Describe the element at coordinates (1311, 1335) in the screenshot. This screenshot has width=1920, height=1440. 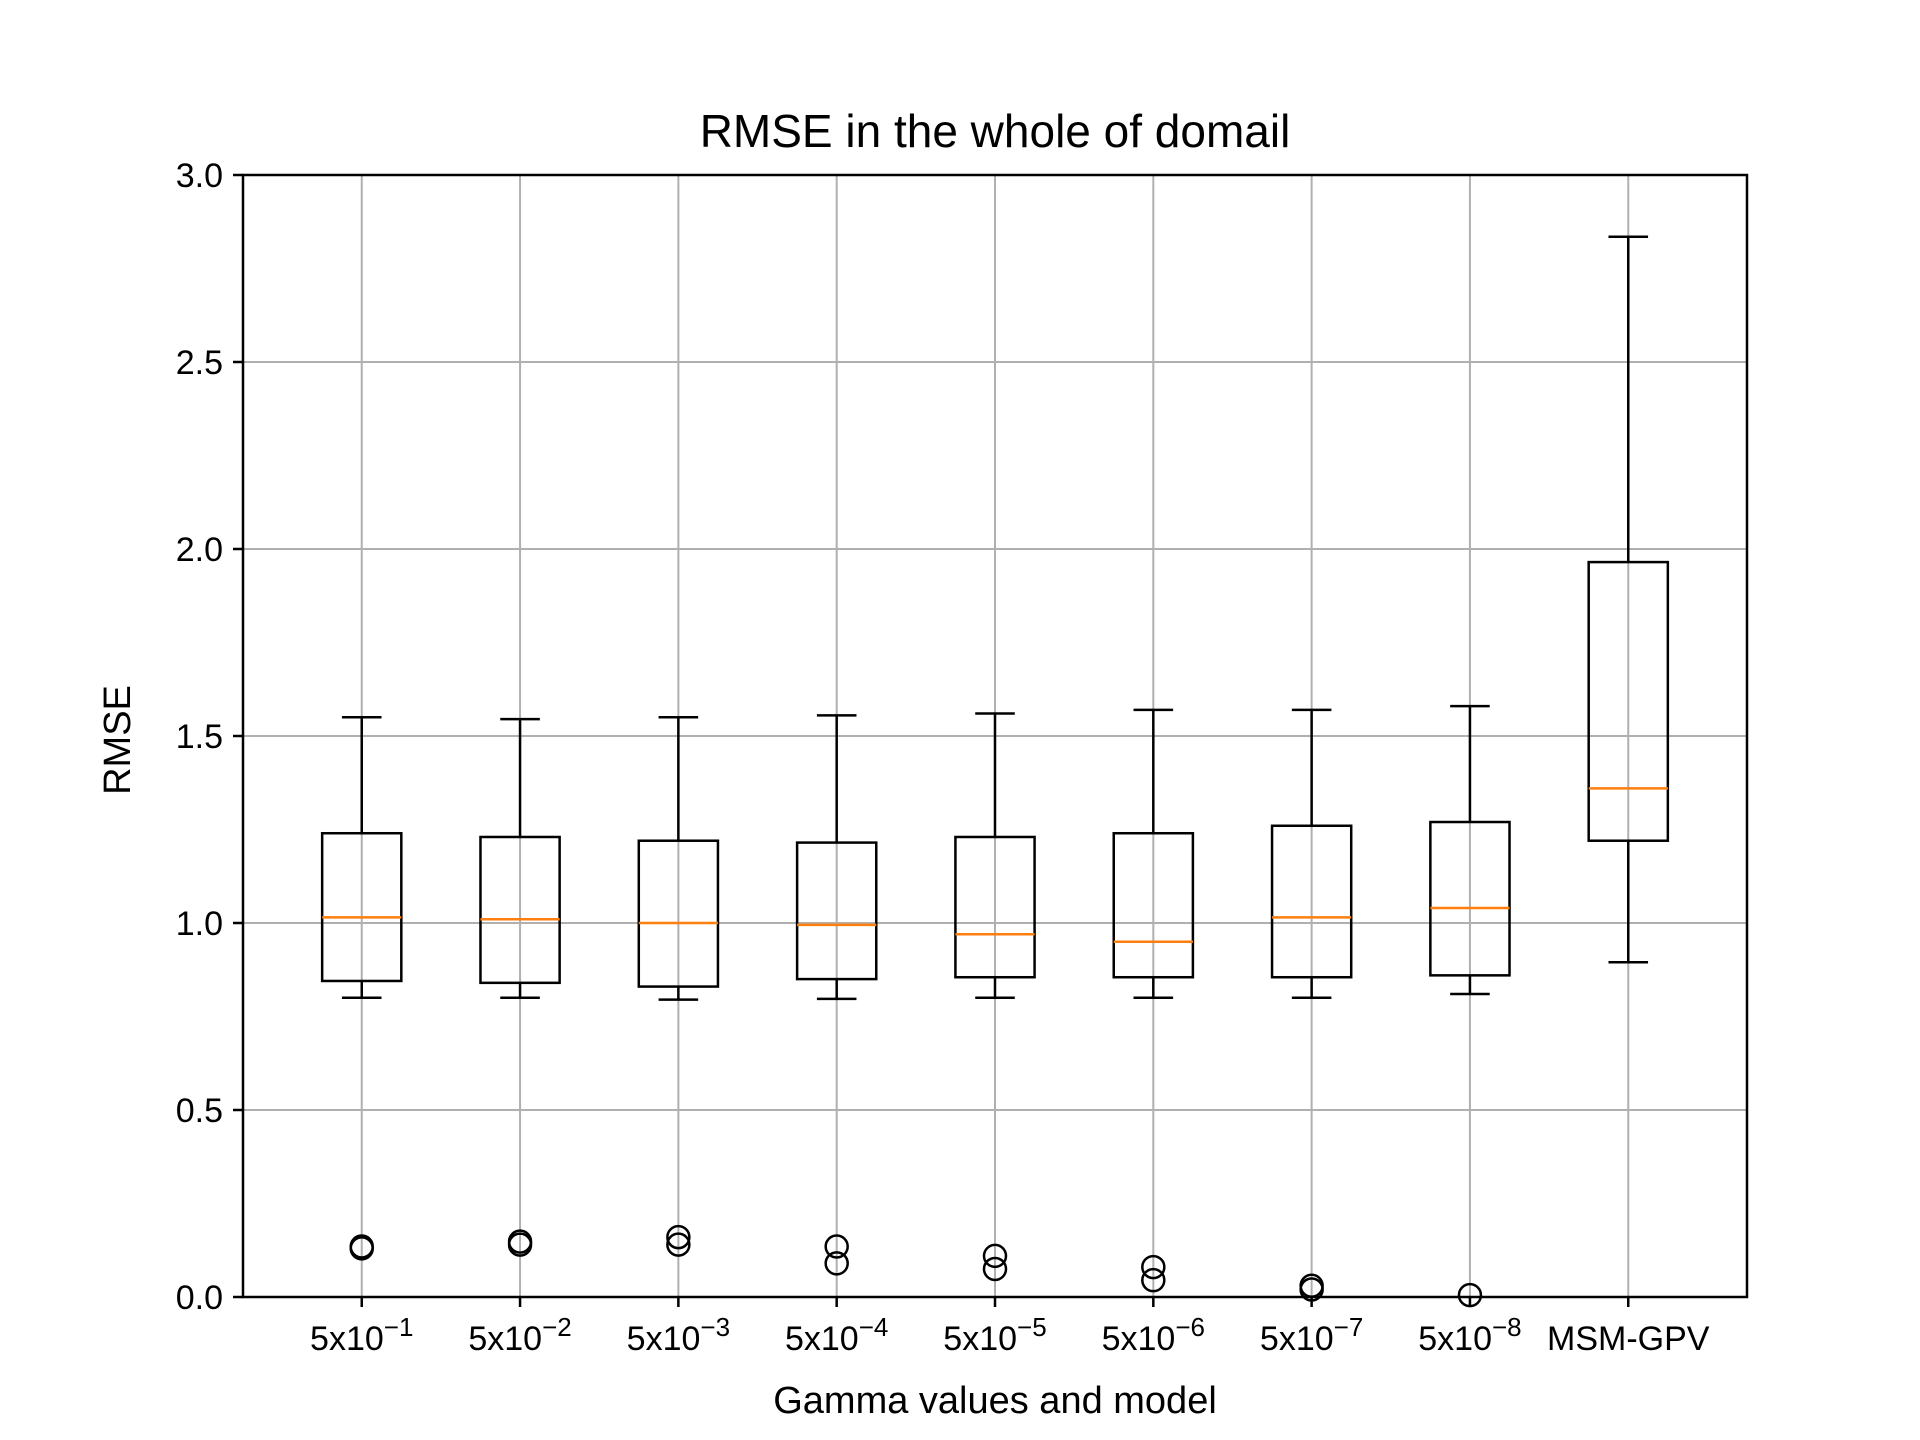
I see `x-tick-label: 5x10⁻⁷` at that location.